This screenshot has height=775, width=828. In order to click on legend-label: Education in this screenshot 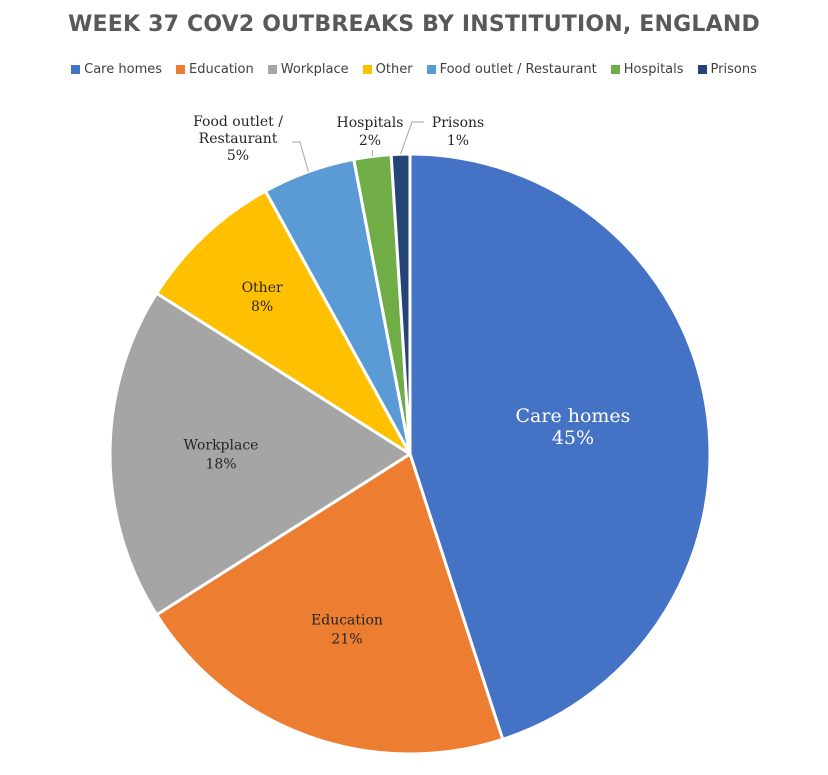, I will do `click(221, 69)`.